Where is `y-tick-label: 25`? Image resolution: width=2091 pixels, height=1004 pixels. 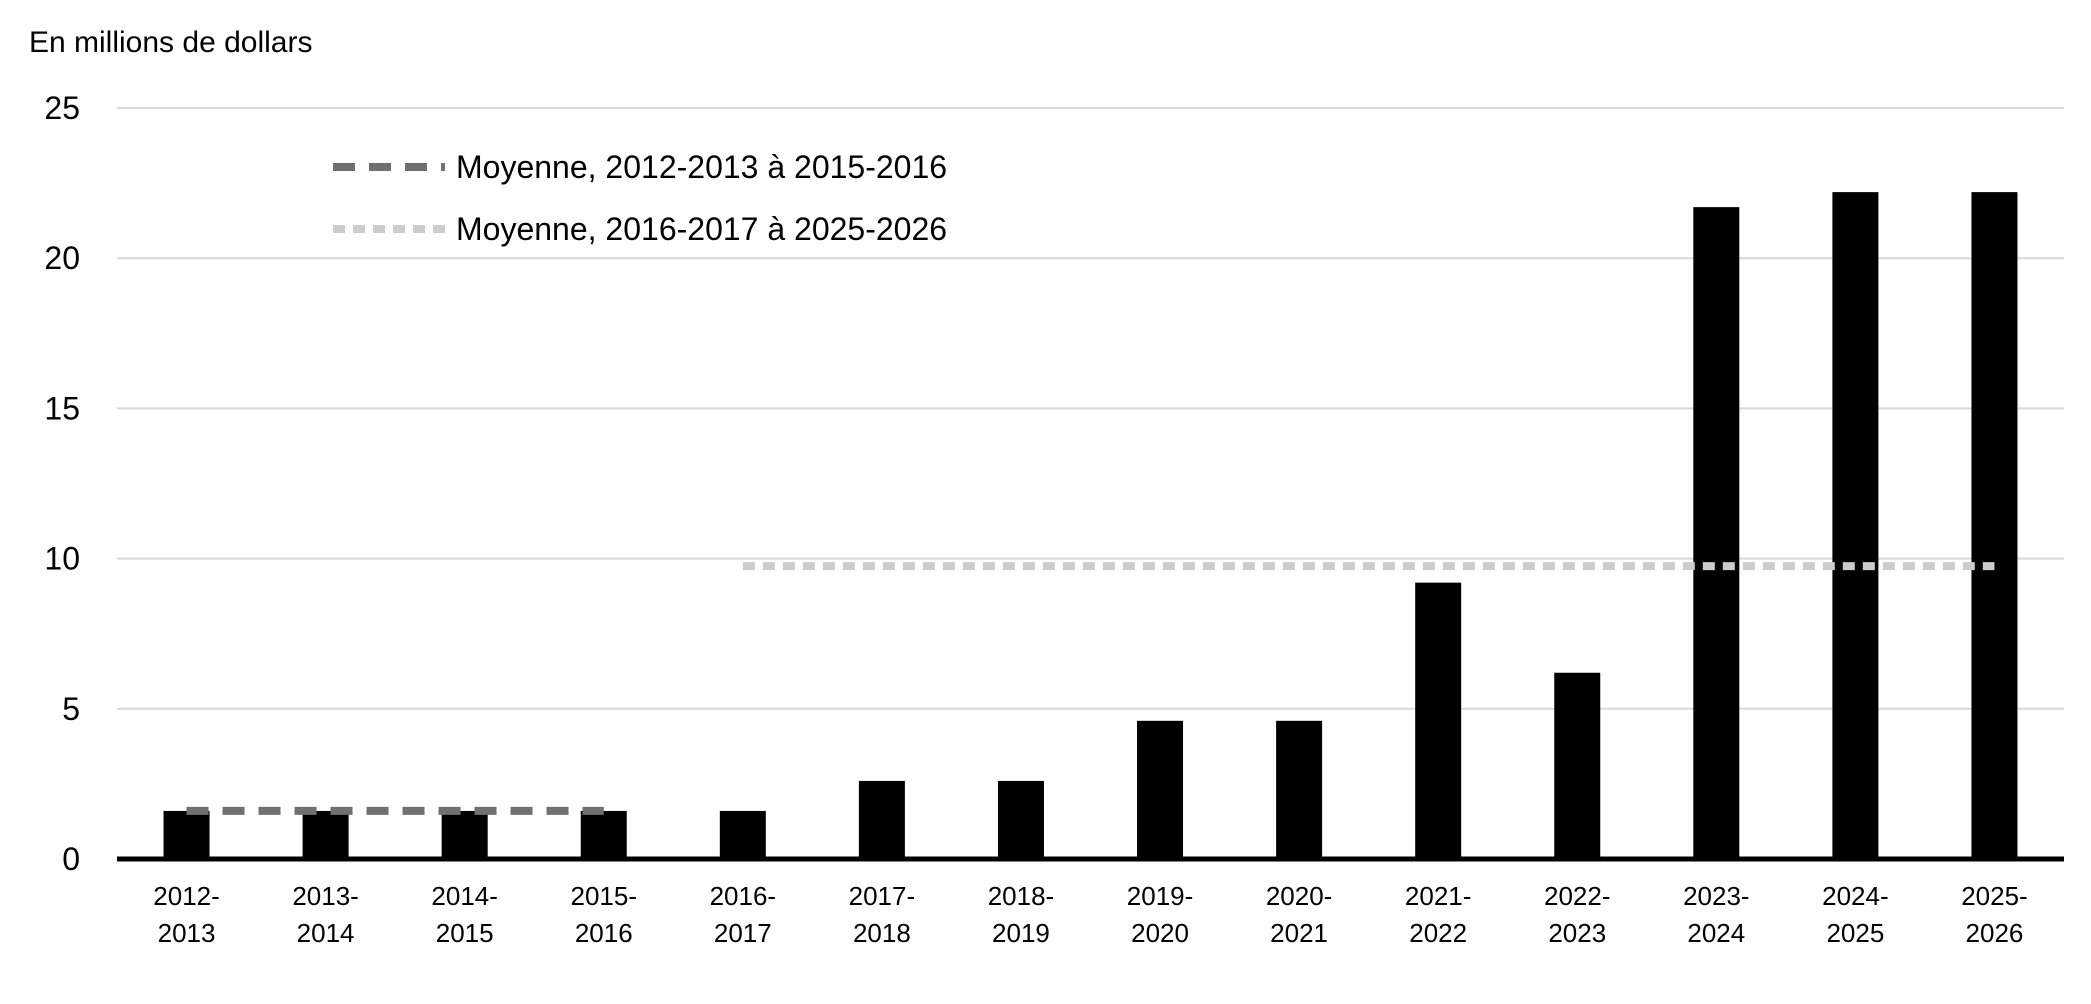
y-tick-label: 25 is located at coordinates (62, 108).